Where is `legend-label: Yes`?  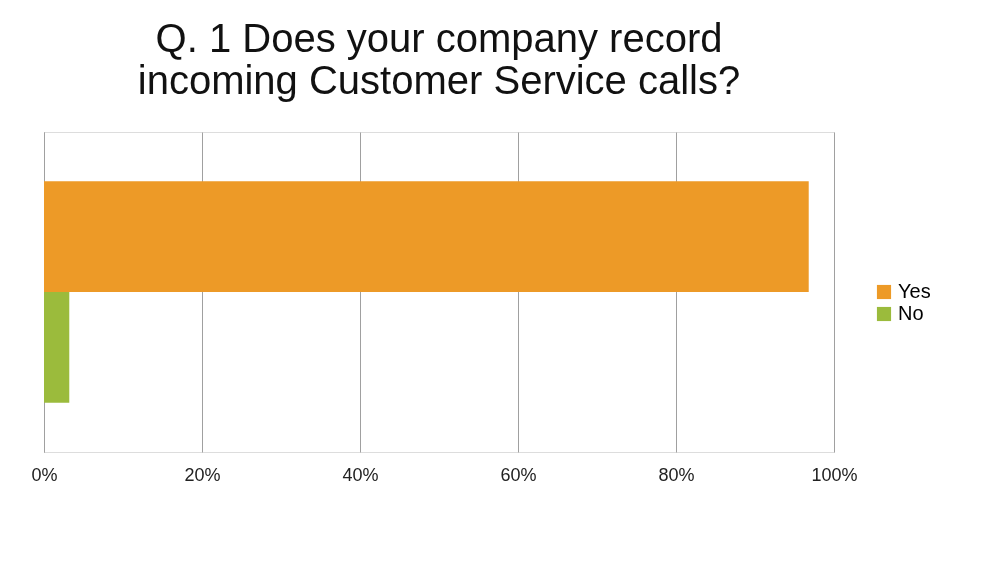
legend-label: Yes is located at coordinates (914, 291).